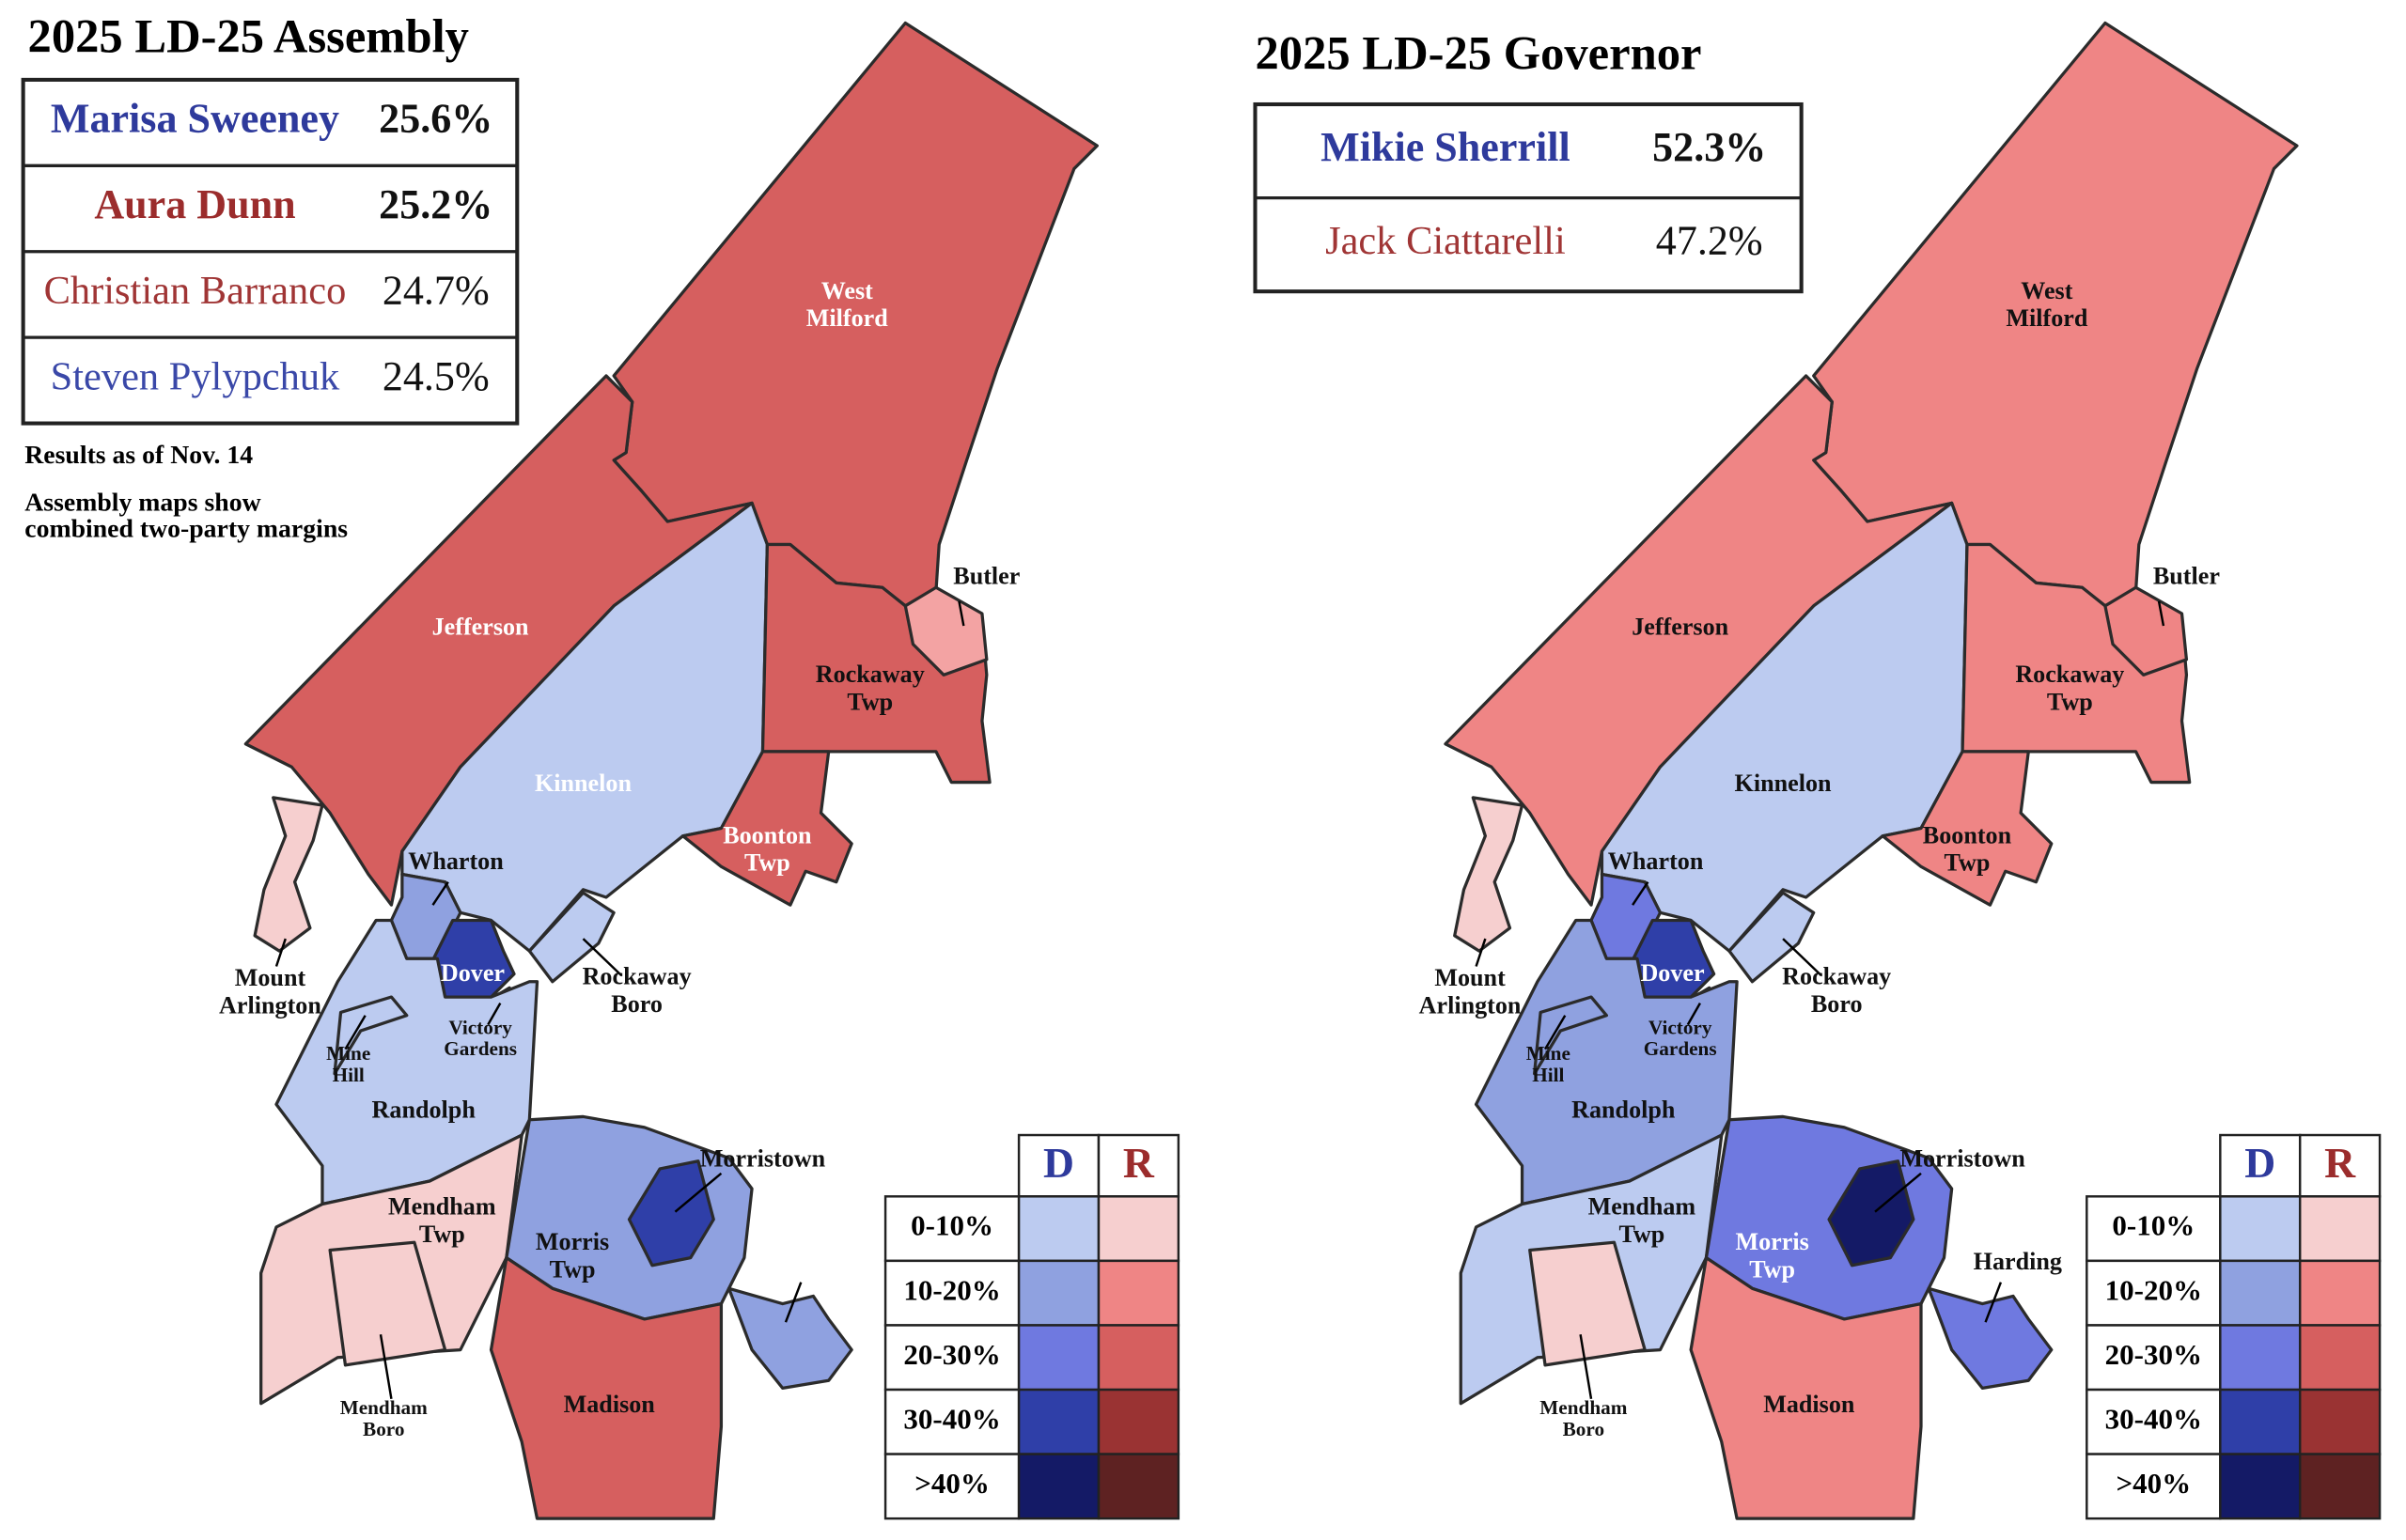 The image size is (2406, 1540). What do you see at coordinates (435, 119) in the screenshot?
I see `candidate-pct: 25.6%` at bounding box center [435, 119].